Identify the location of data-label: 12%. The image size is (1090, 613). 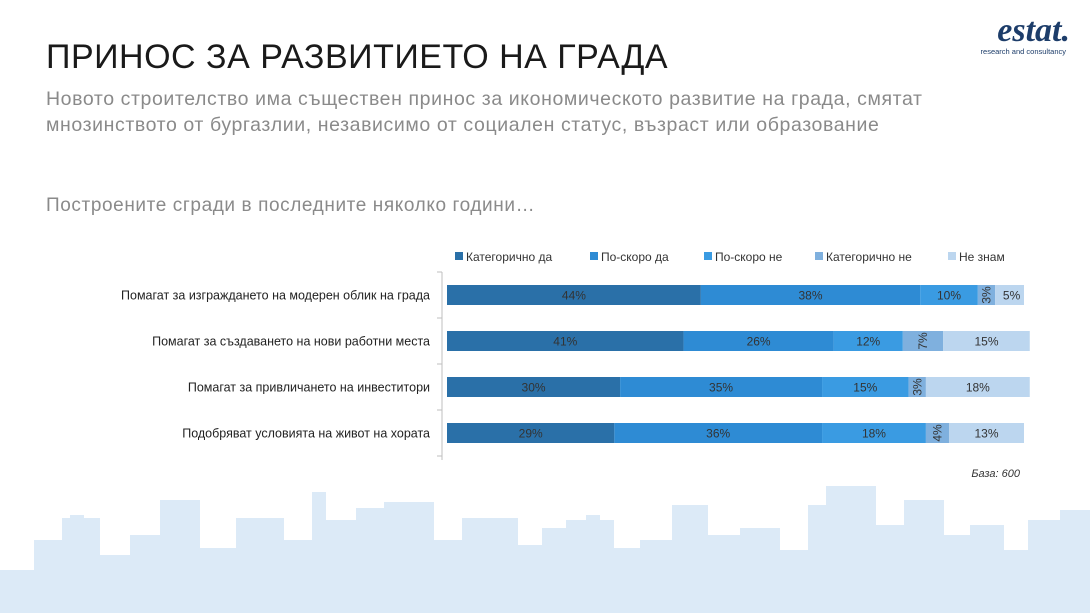
(868, 342).